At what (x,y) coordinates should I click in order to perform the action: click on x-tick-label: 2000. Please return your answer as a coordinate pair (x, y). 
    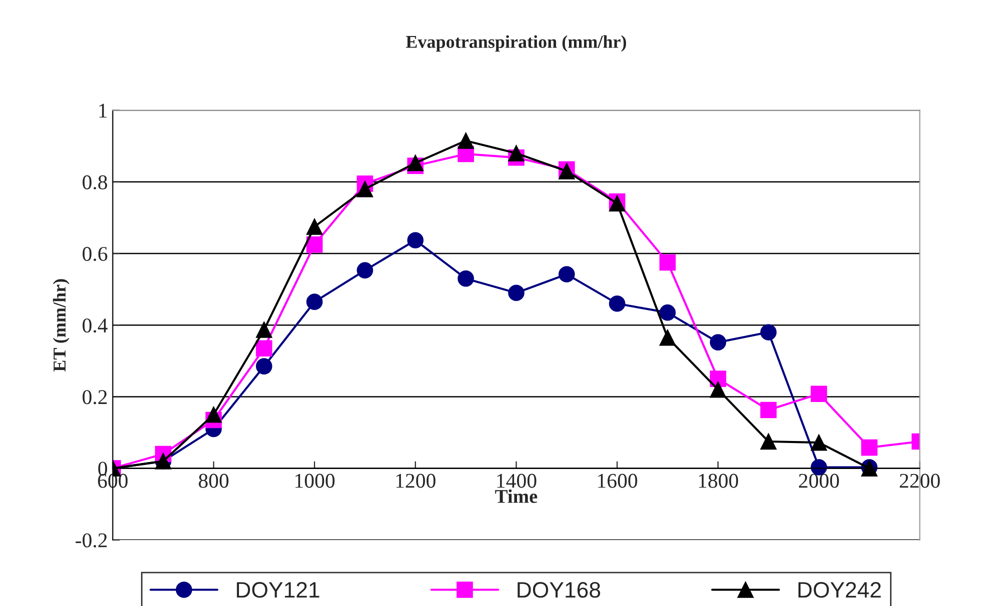
    Looking at the image, I should click on (818, 481).